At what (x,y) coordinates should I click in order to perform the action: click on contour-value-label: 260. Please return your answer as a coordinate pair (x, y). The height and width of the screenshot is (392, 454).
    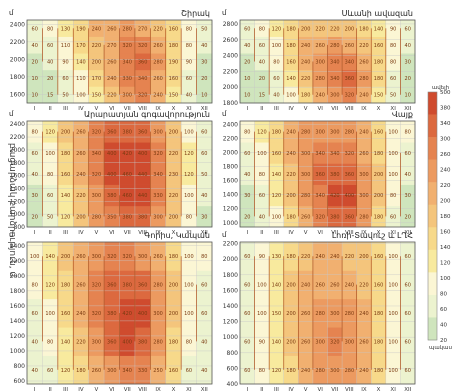
    Looking at the image, I should click on (81, 286).